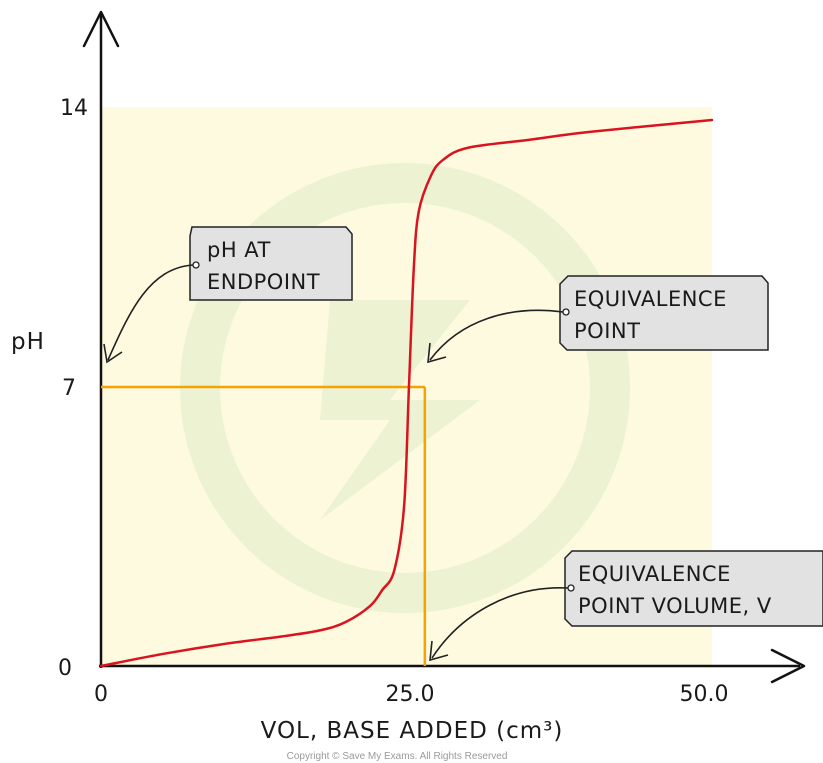 The height and width of the screenshot is (763, 823). Describe the element at coordinates (263, 282) in the screenshot. I see `annotation-ph-endpoint-line-2: ENDPOINT` at that location.